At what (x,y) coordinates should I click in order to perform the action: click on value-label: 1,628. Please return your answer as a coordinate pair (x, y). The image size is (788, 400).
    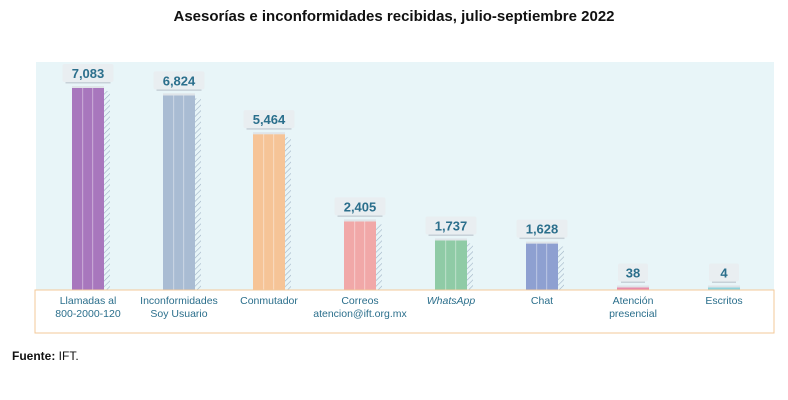
    Looking at the image, I should click on (542, 229).